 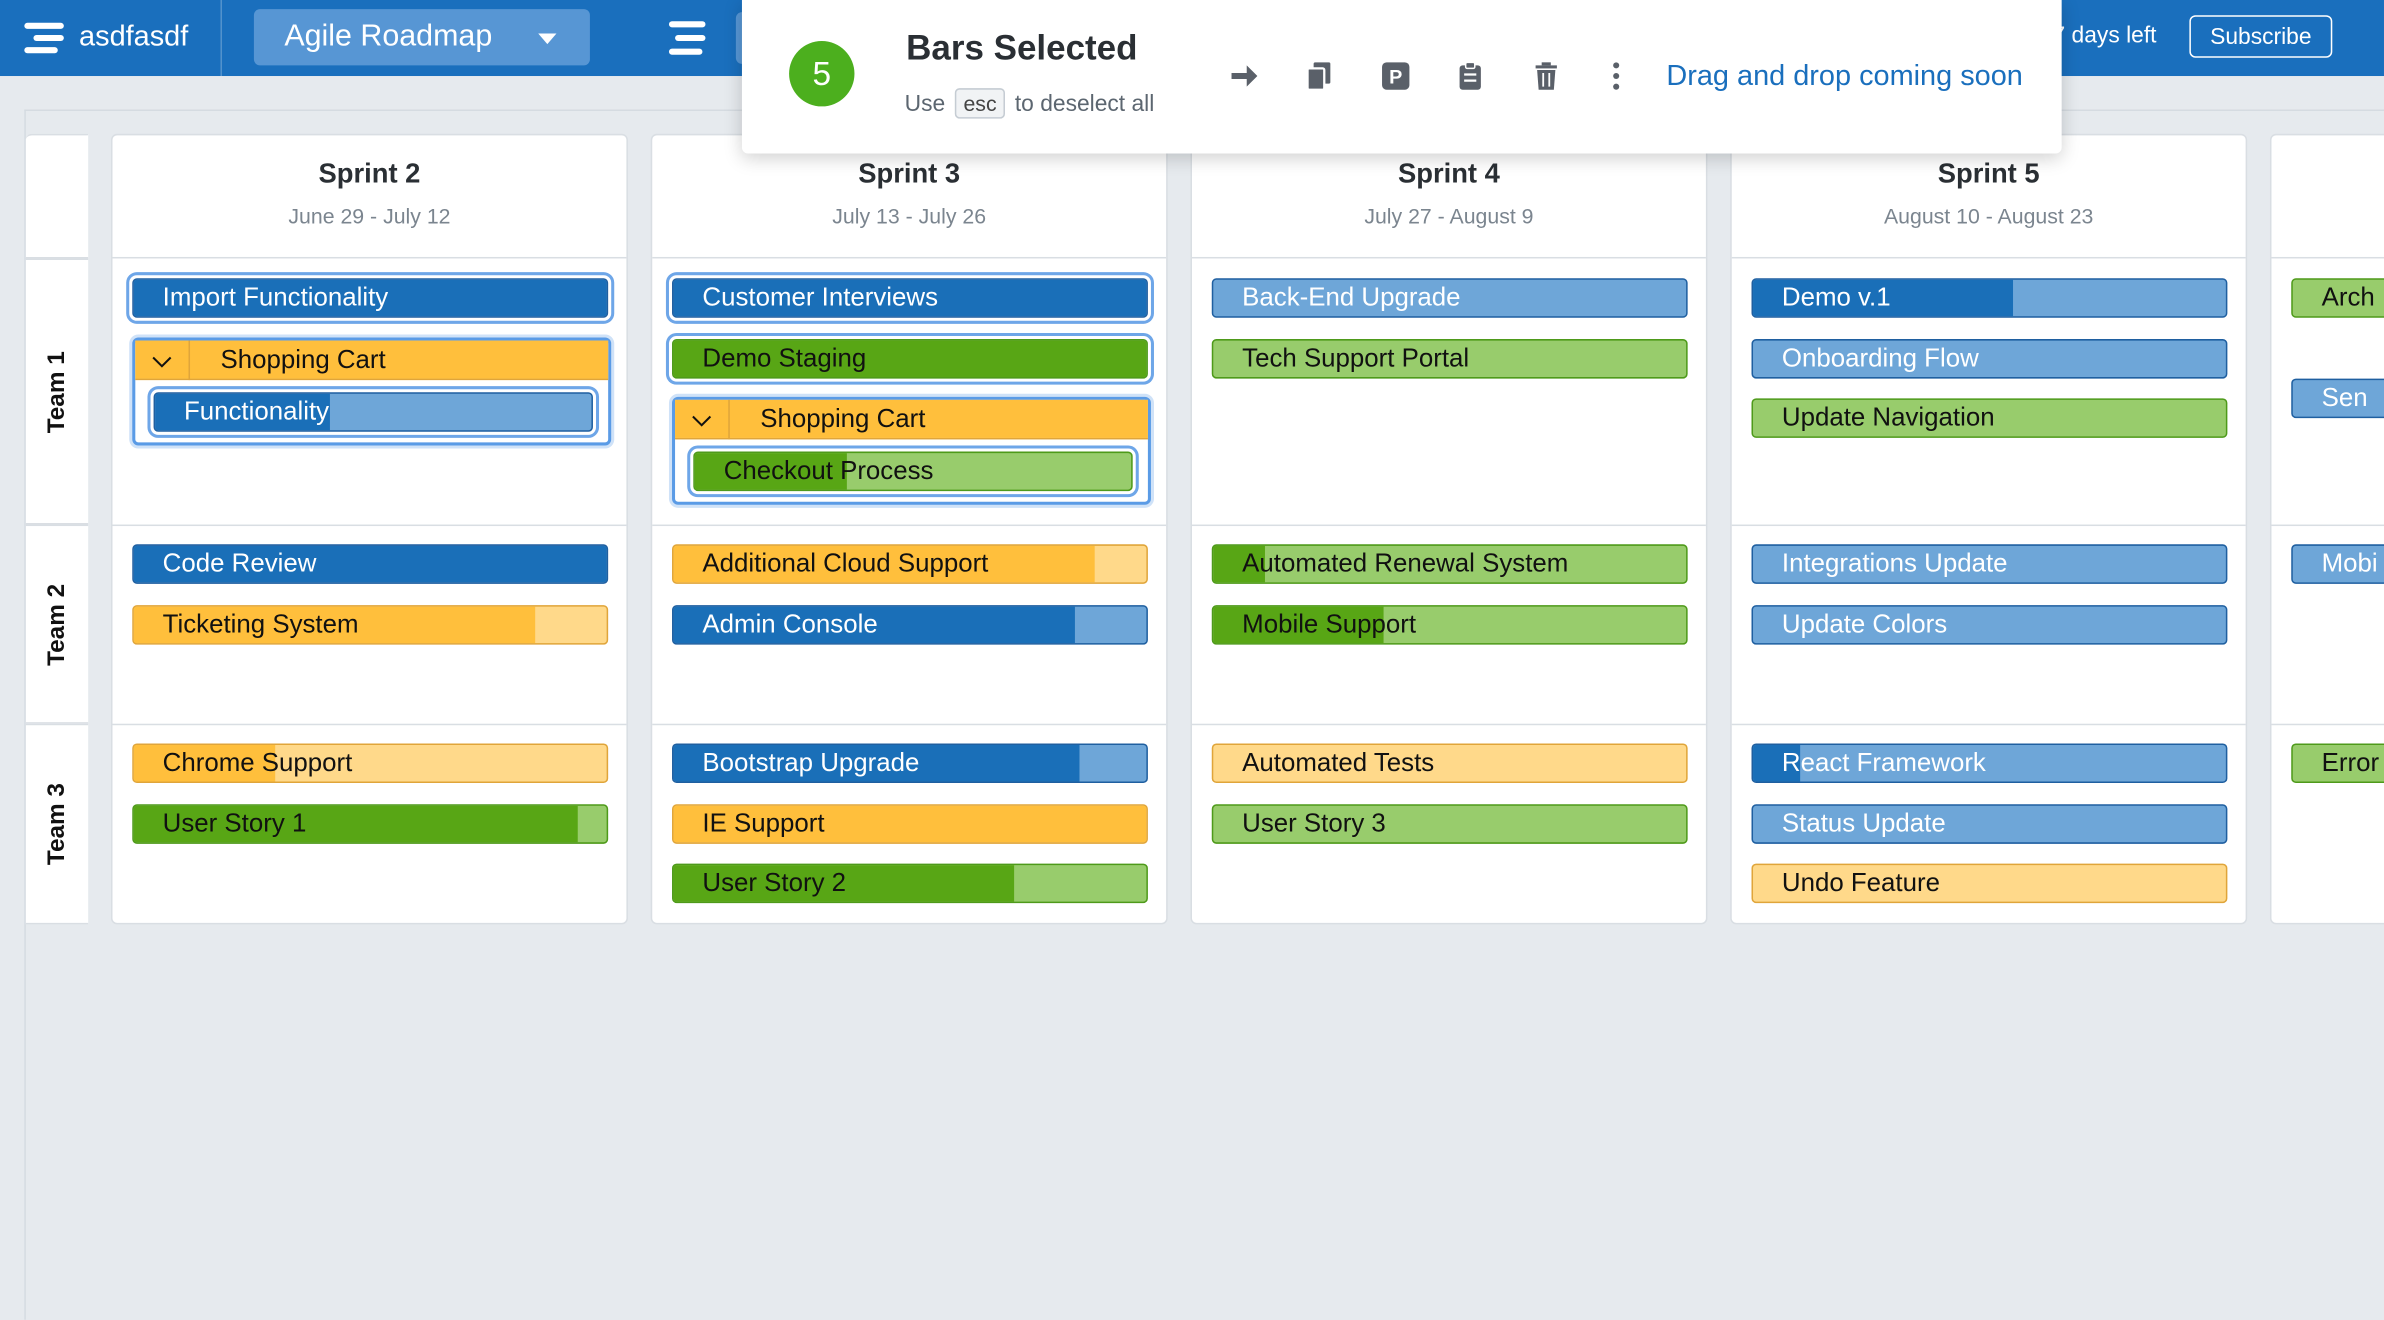 I want to click on roadmap-bar: Ticketing System, so click(x=370, y=625).